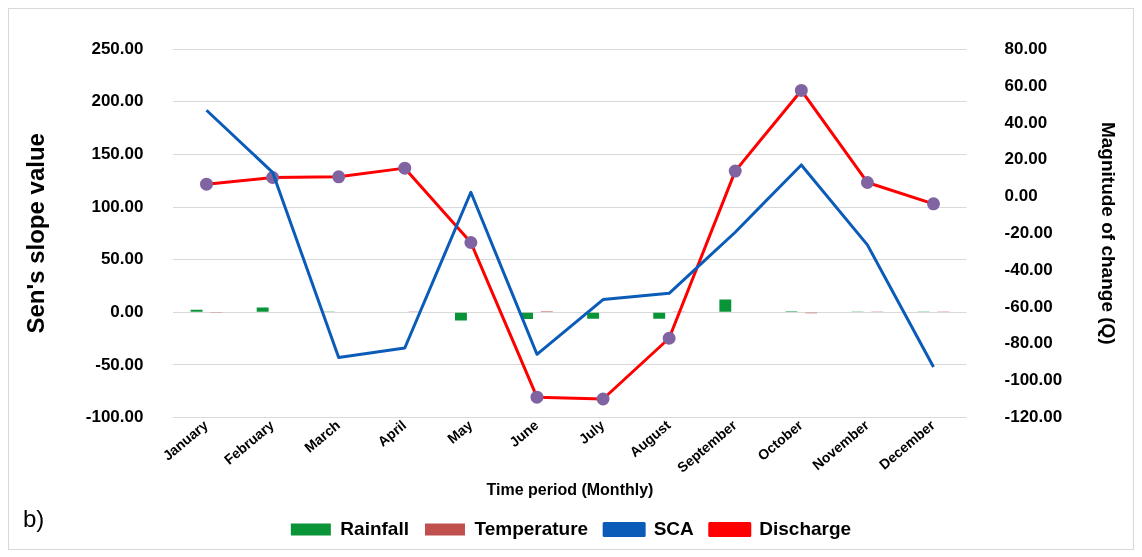 The height and width of the screenshot is (557, 1142). I want to click on y-tick-label: 250.00, so click(117, 48).